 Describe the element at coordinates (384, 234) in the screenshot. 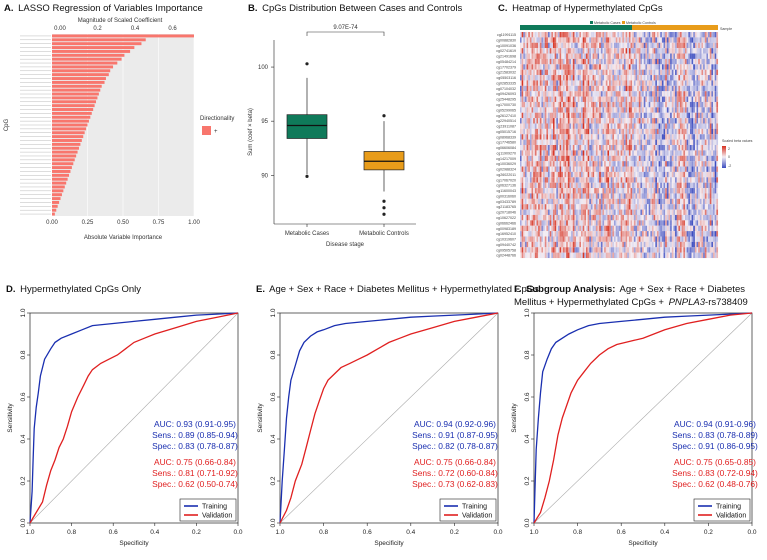

I see `panel-b-group-label: Metabolic Controls` at that location.